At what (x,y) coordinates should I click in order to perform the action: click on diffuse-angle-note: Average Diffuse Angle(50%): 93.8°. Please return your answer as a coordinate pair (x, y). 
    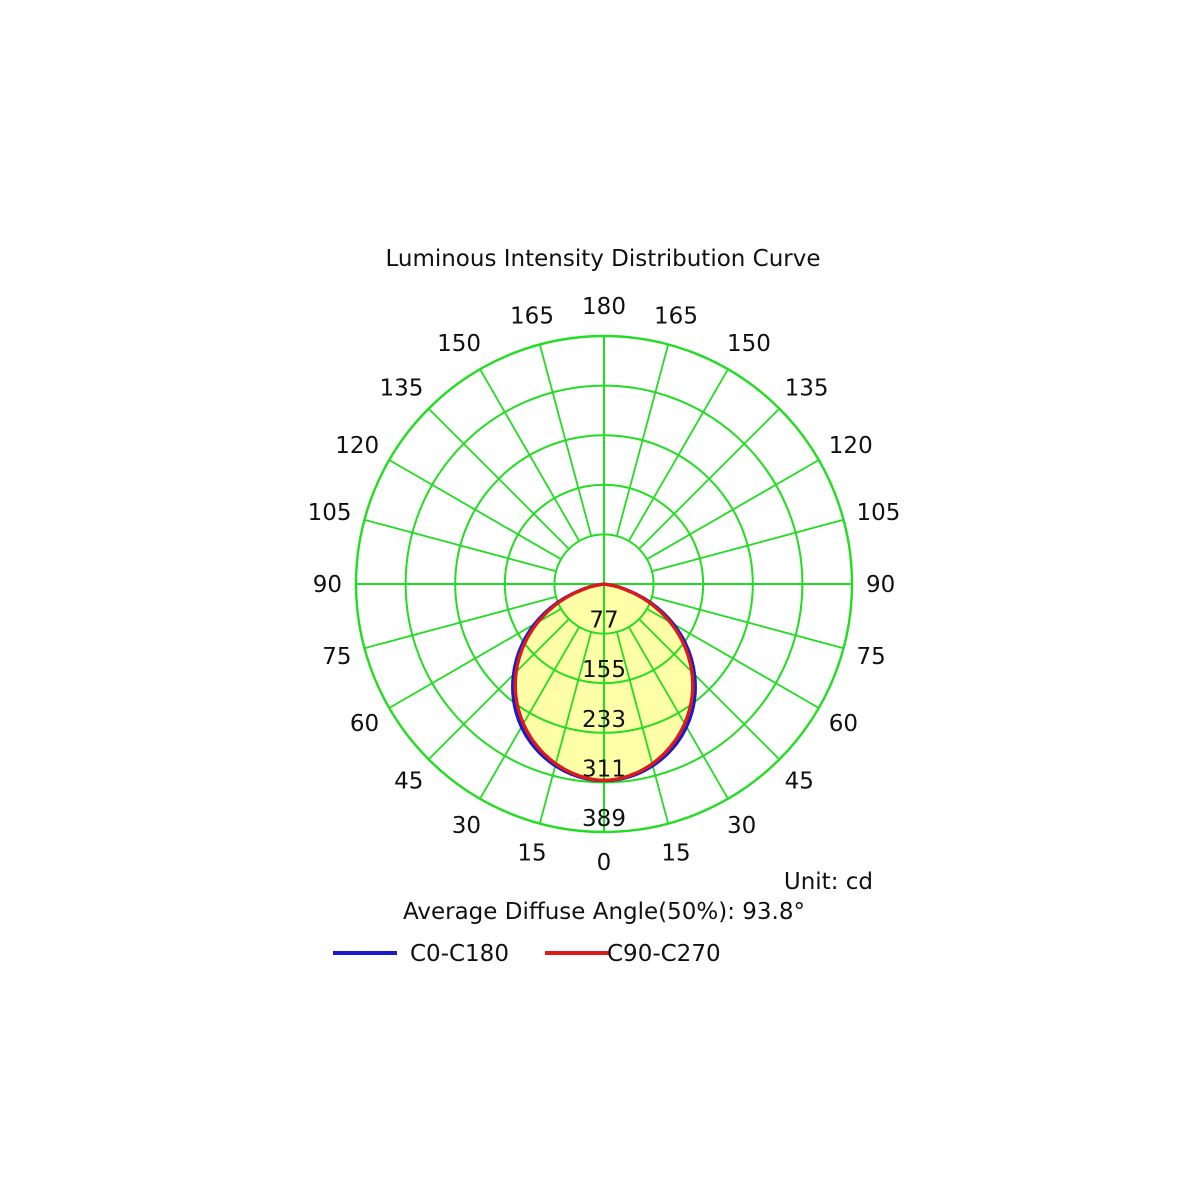
    Looking at the image, I should click on (604, 912).